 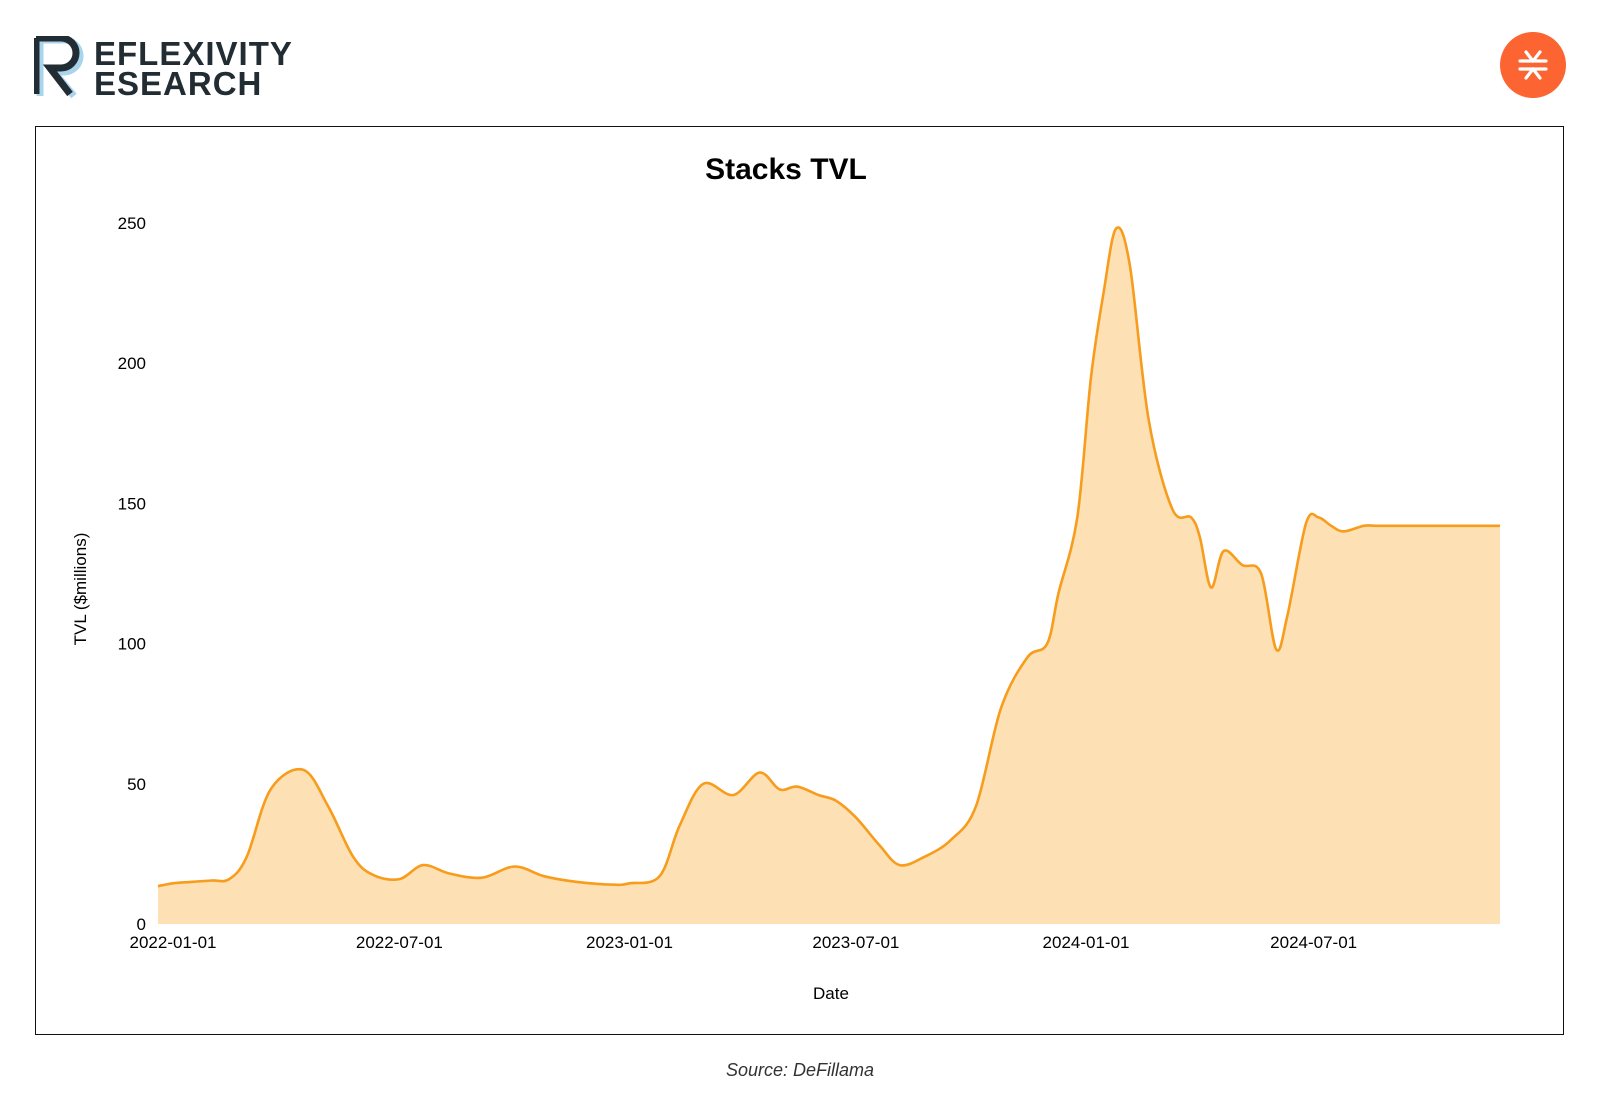 I want to click on y-tick-label: 150, so click(x=132, y=503).